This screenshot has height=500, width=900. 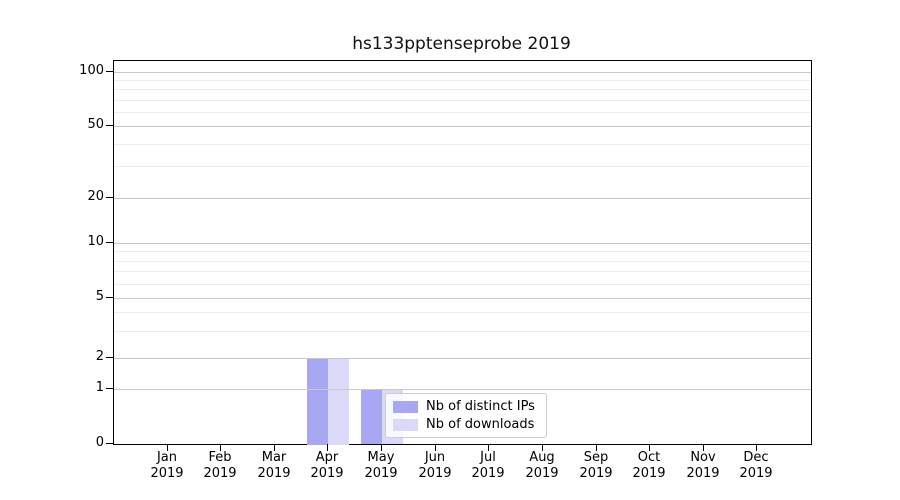 I want to click on x-tick-label: Oct 2019, so click(x=649, y=466).